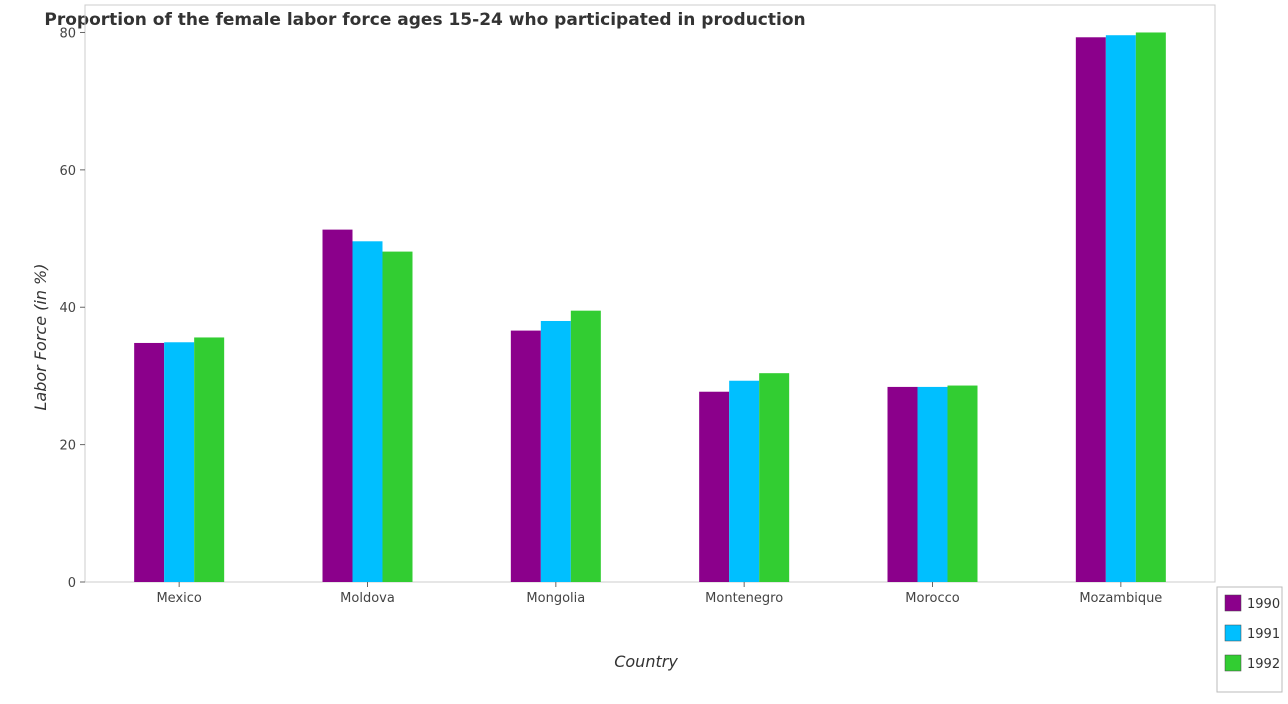 The image size is (1288, 704). I want to click on bar-1990-moldova, so click(337, 405).